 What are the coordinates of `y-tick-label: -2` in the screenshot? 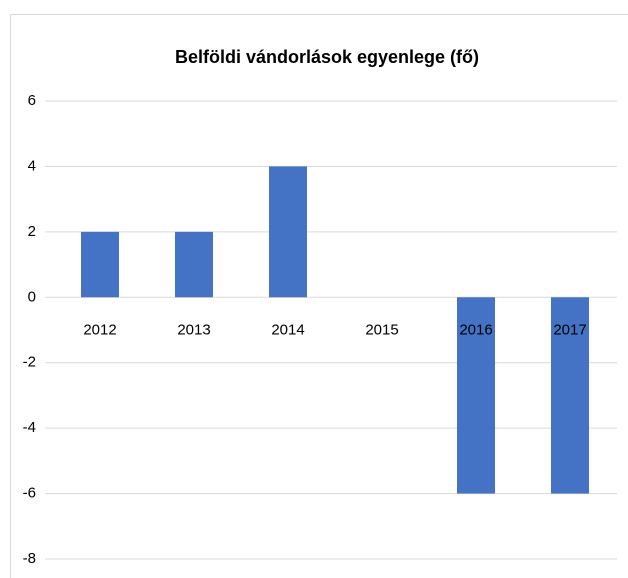 It's located at (29, 362).